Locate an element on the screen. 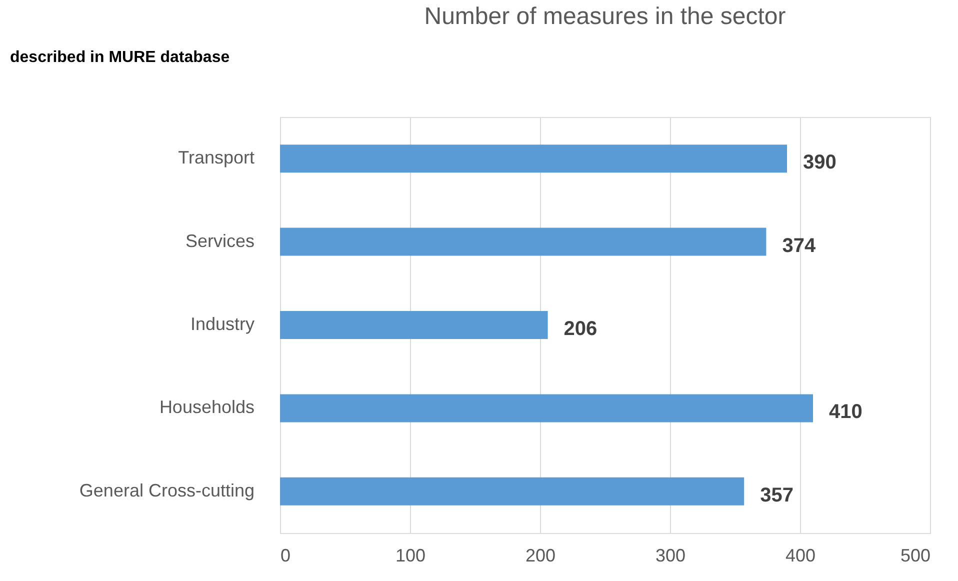 This screenshot has width=958, height=581. y-tick-label: General Cross-cutting is located at coordinates (166, 490).